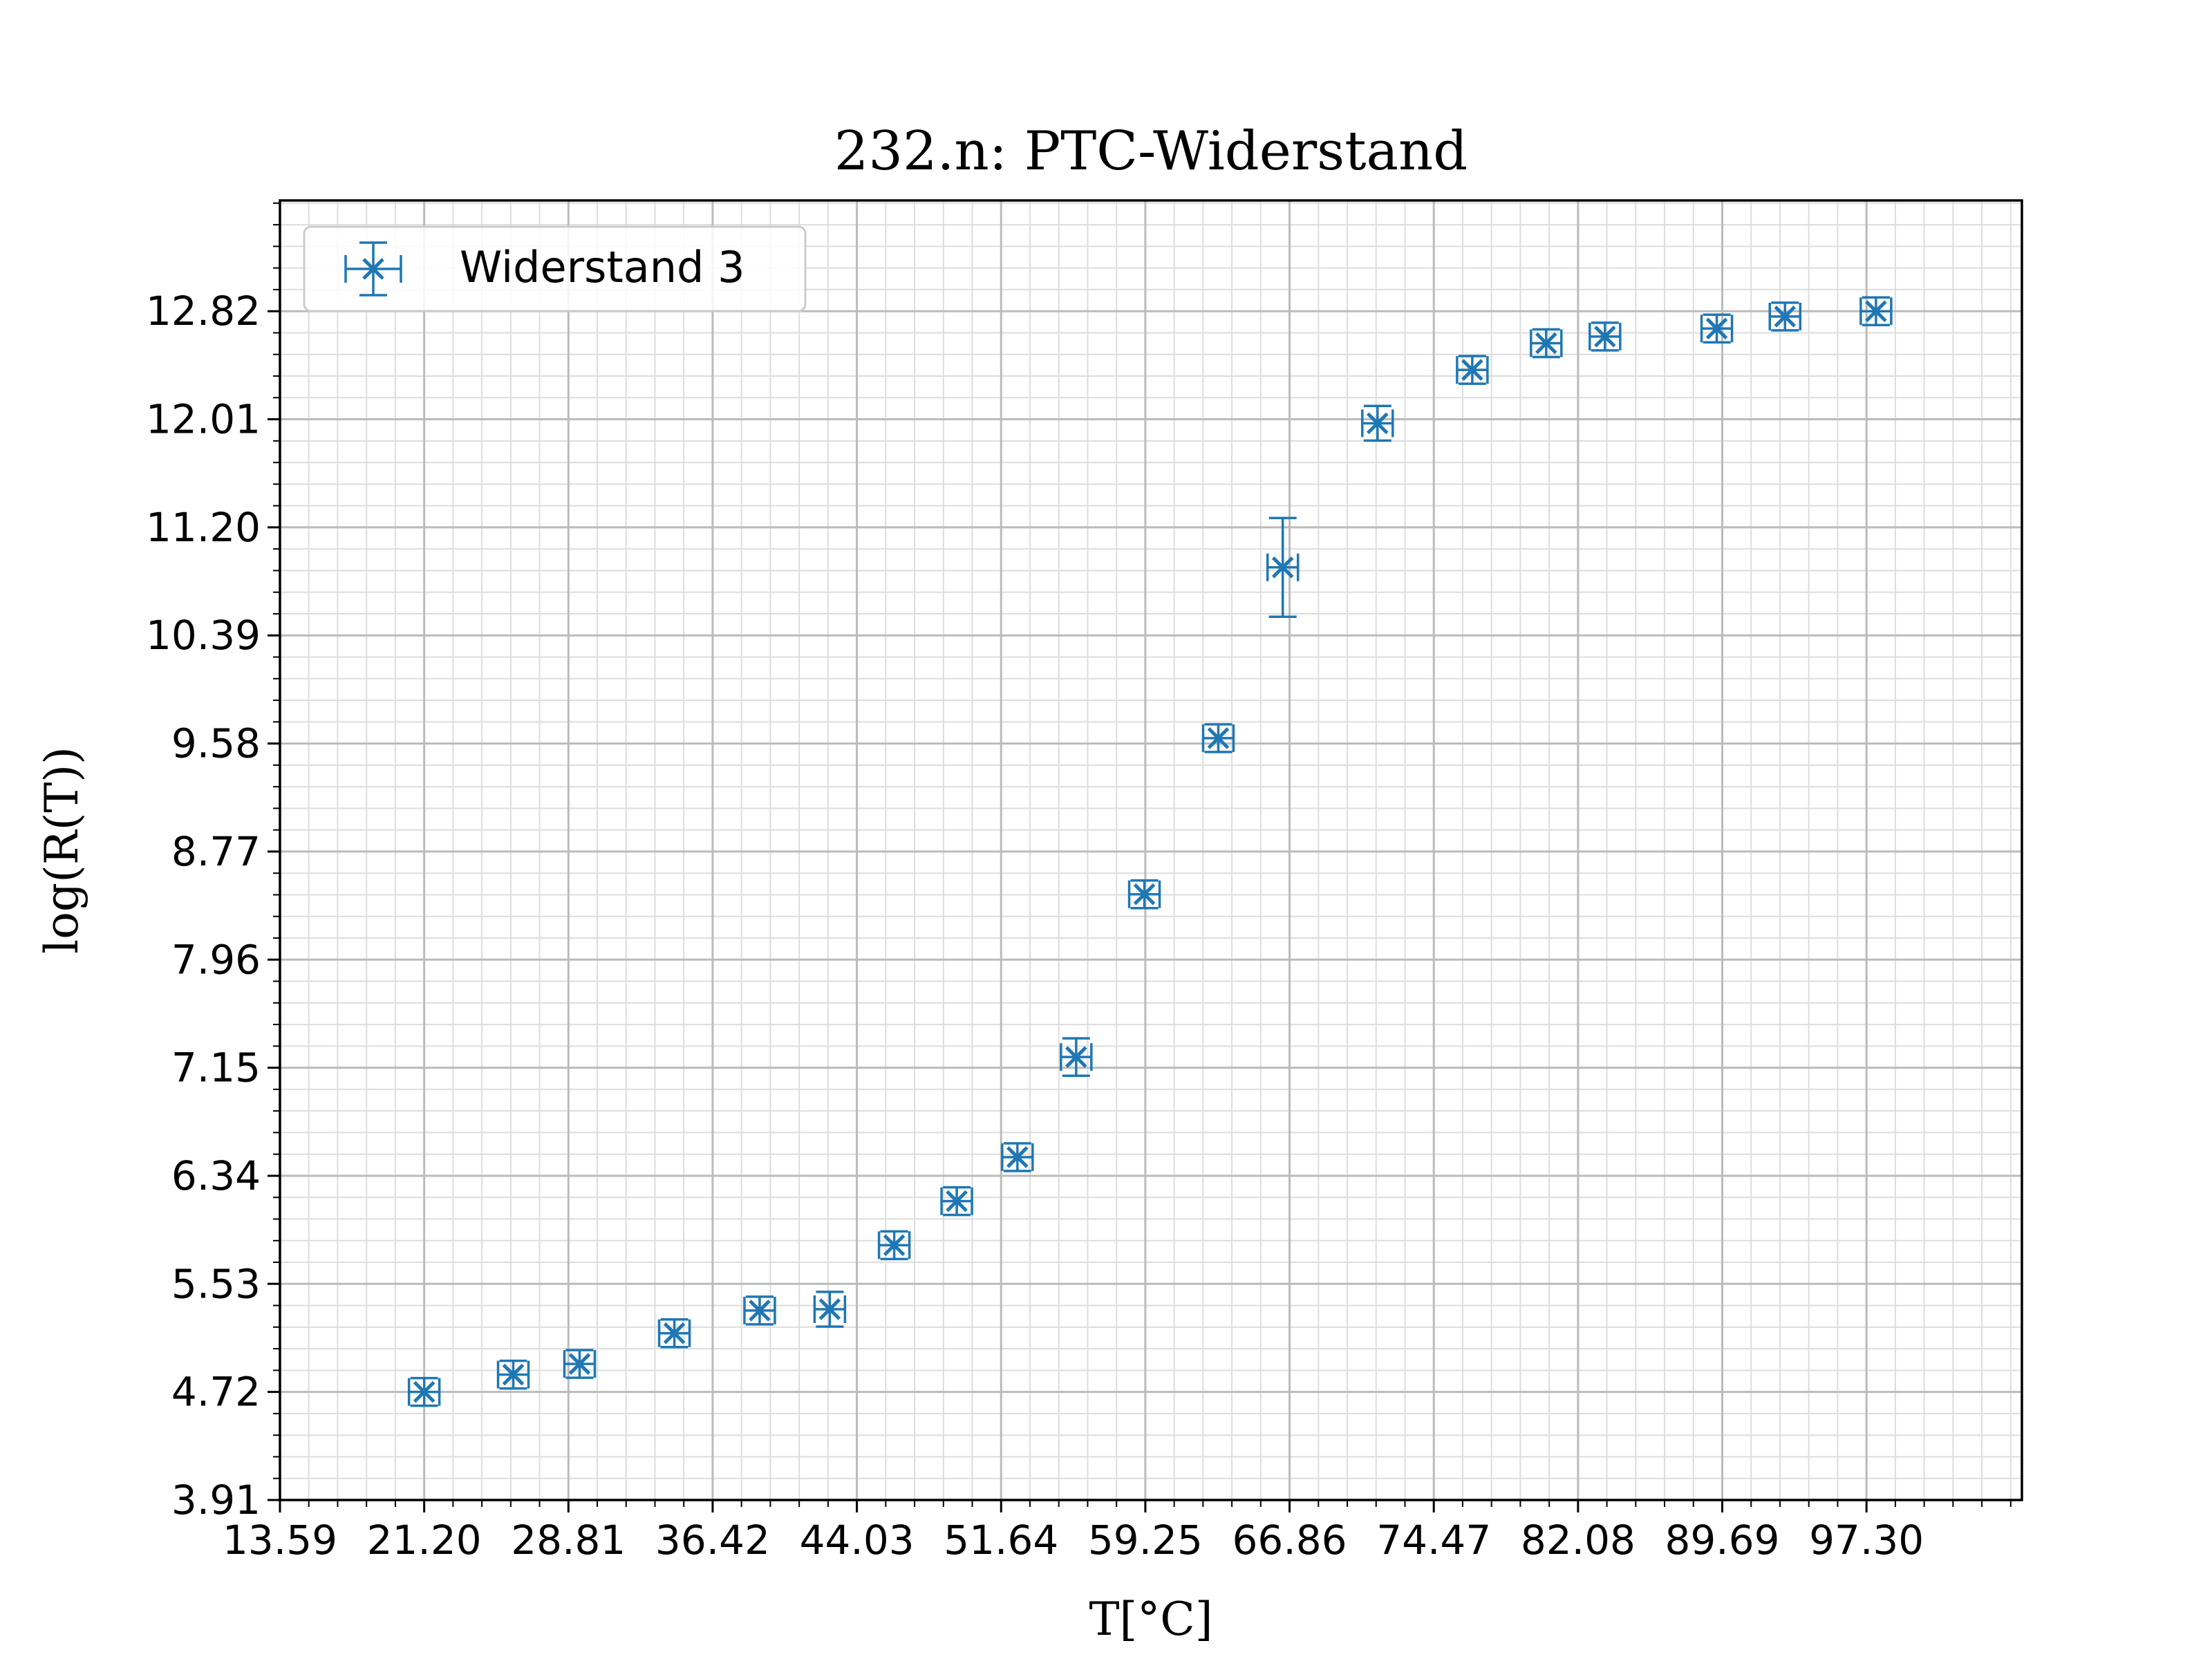 Image resolution: width=2212 pixels, height=1659 pixels. I want to click on y-tick-label: 3.91, so click(216, 1501).